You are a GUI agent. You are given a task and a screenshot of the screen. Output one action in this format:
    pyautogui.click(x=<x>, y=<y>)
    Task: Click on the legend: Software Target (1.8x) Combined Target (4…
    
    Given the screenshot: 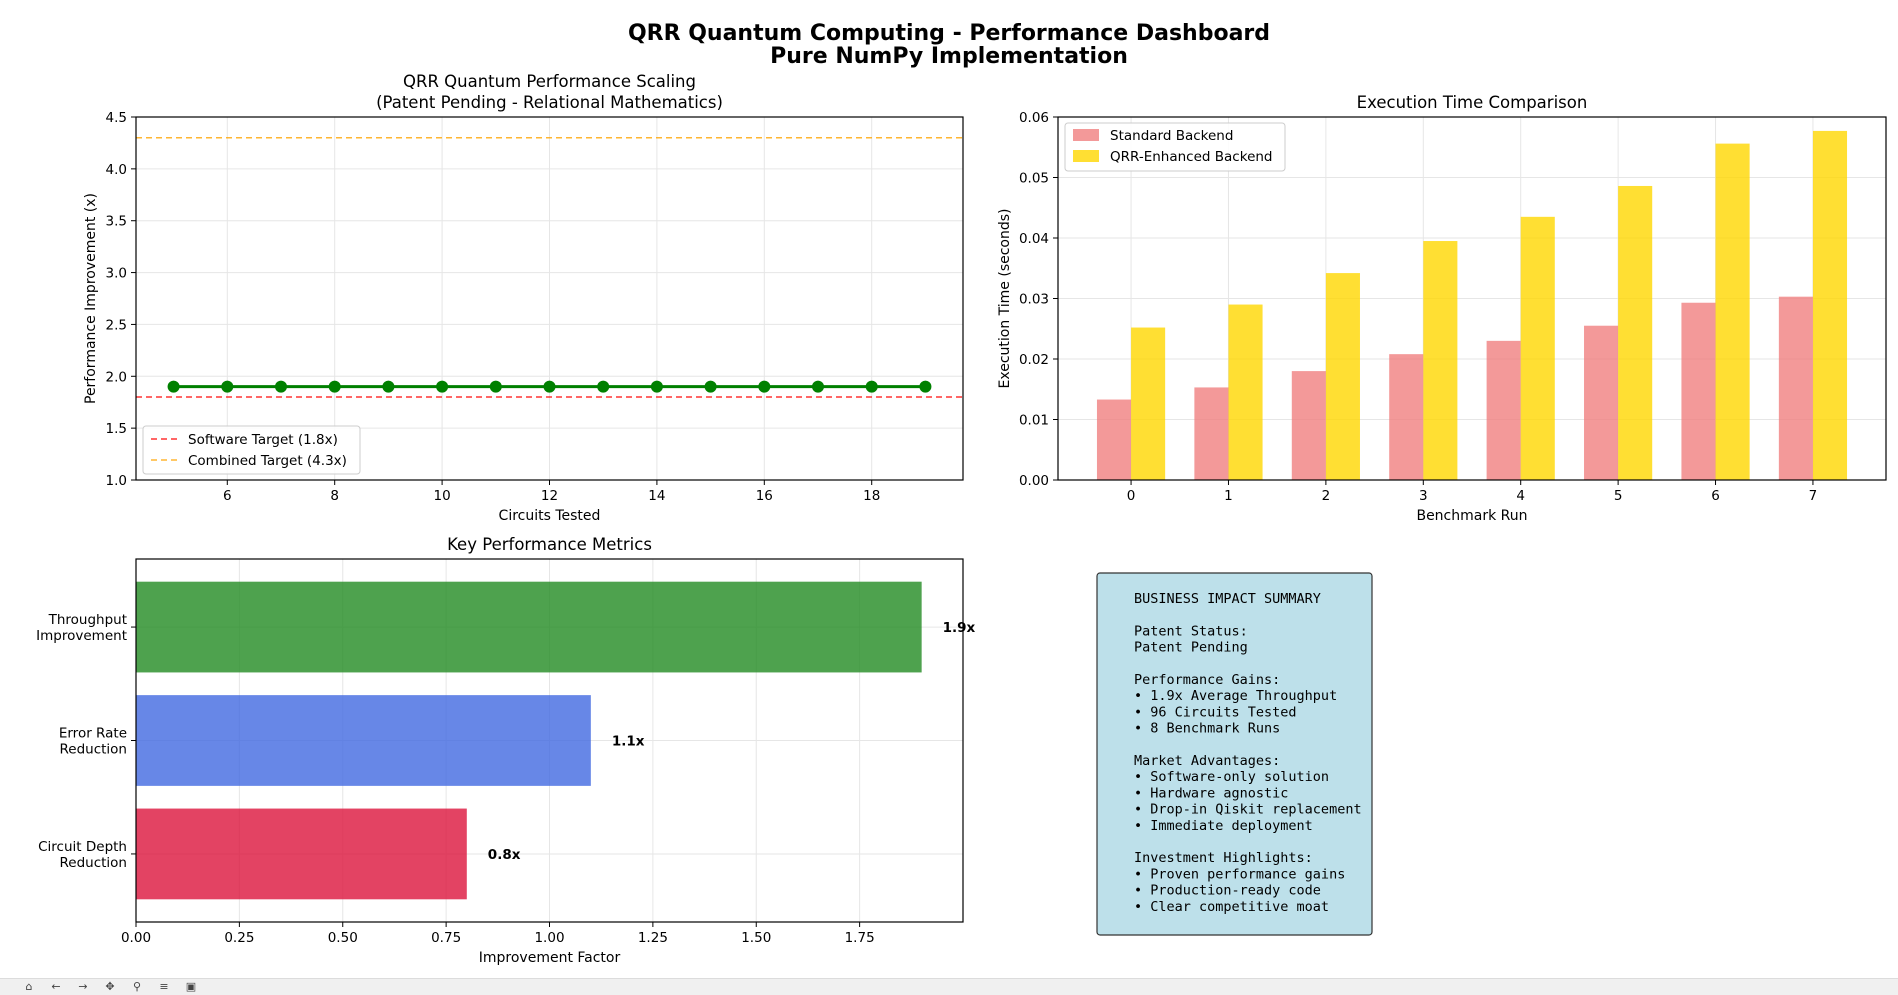 What is the action you would take?
    pyautogui.click(x=251, y=450)
    